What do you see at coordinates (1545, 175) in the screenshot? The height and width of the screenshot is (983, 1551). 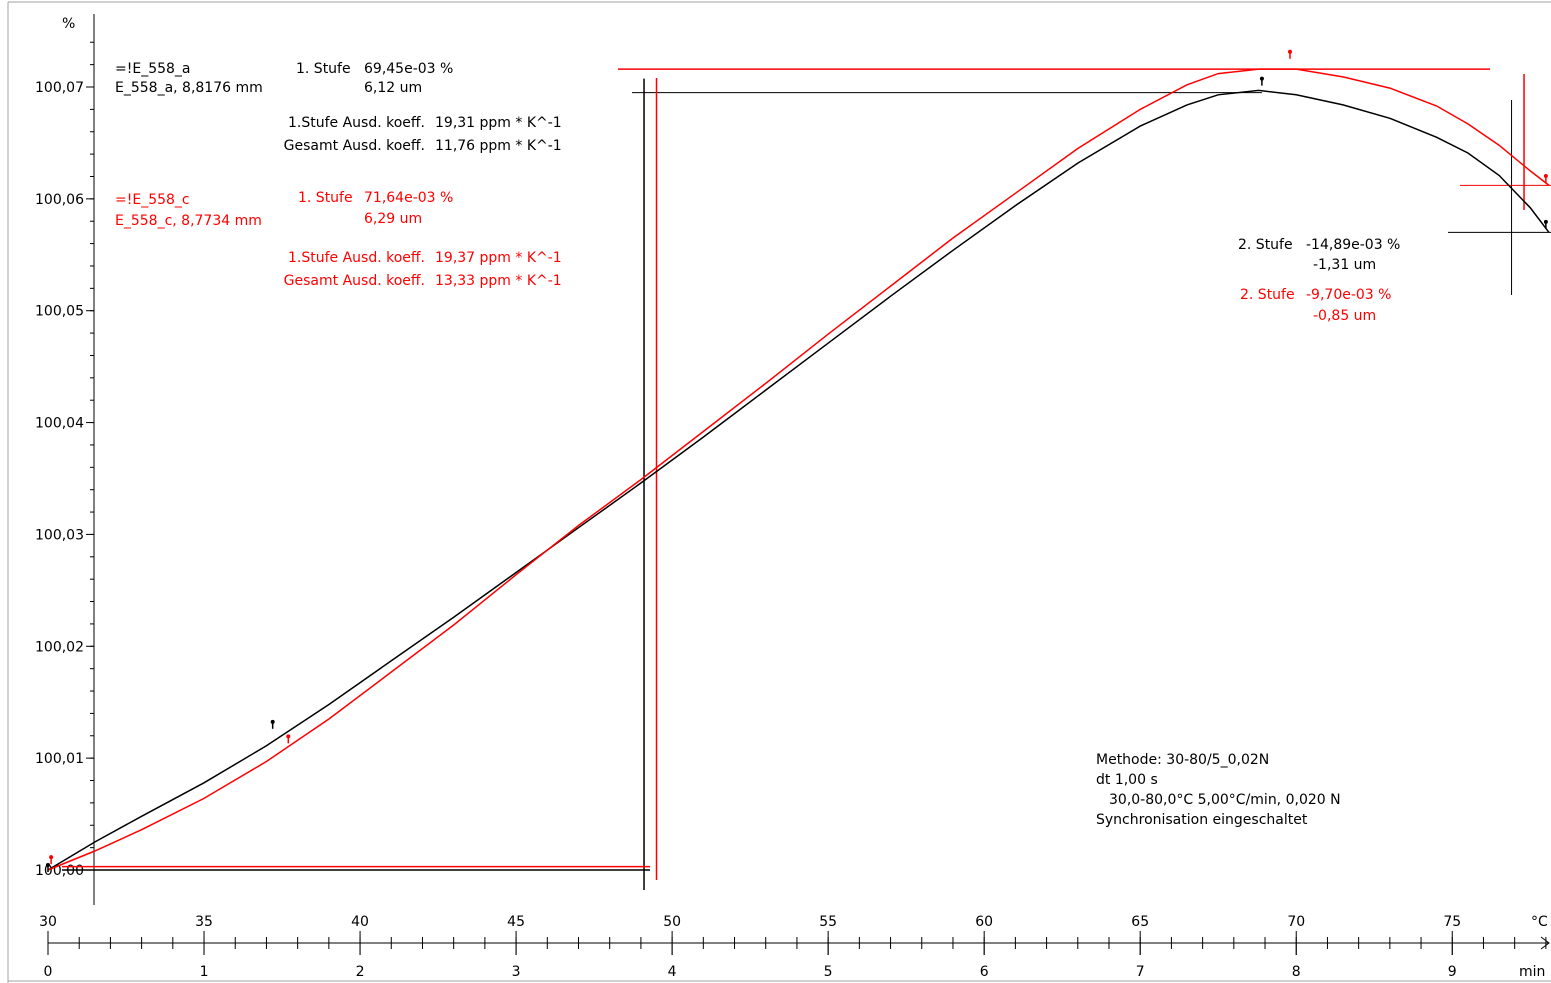 I see `marker-red_end-dot` at bounding box center [1545, 175].